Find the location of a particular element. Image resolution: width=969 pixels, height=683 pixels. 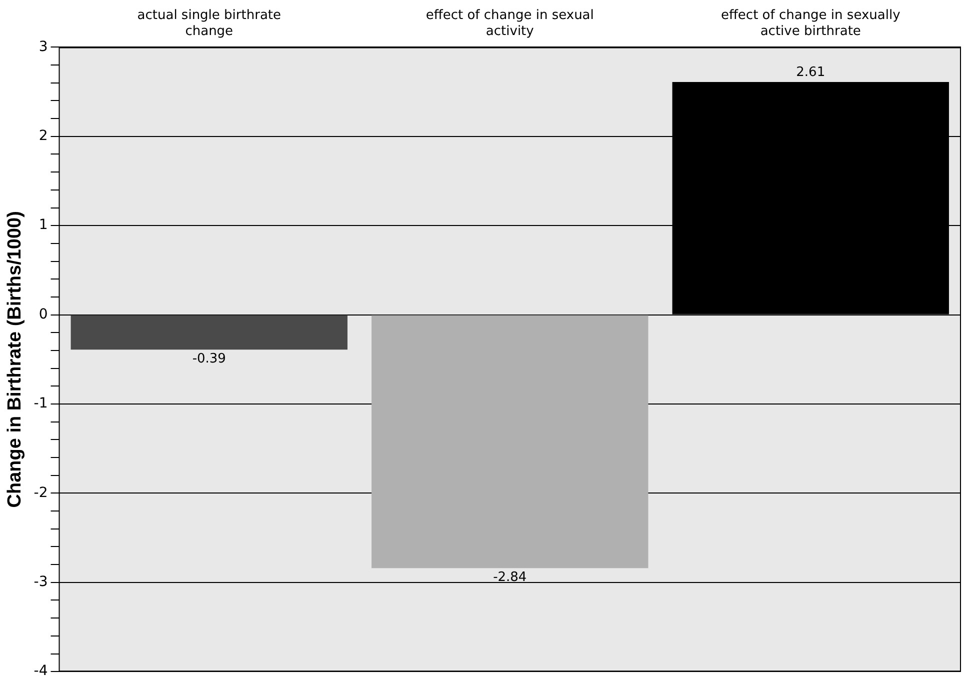

y-tick-label: 3 is located at coordinates (43, 46).